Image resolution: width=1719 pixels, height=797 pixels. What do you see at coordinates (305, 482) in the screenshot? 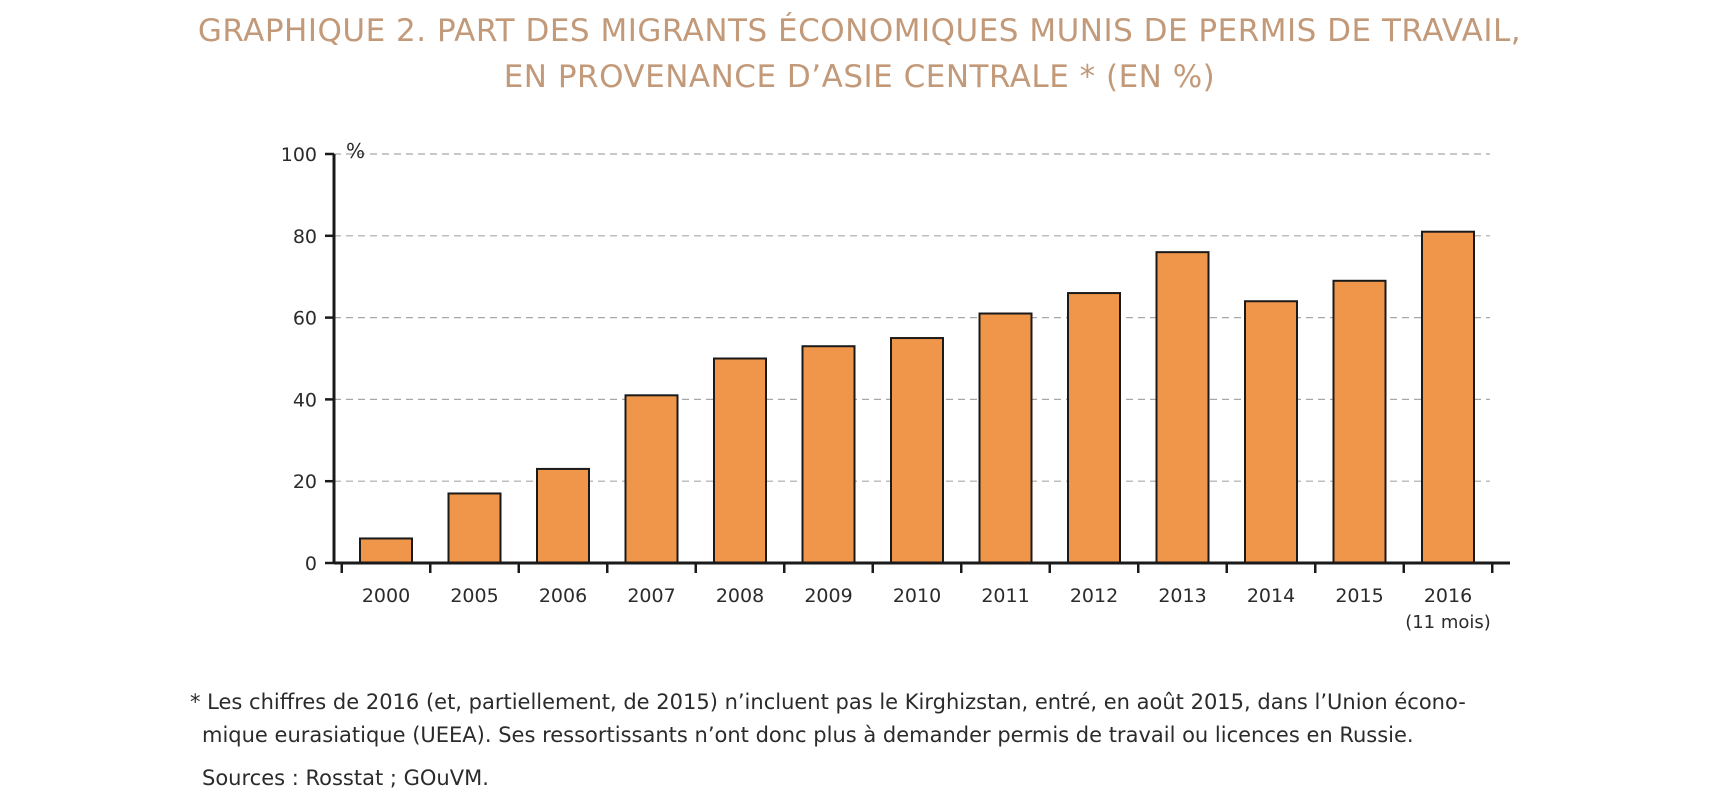
I see `y-tick-label: 20` at bounding box center [305, 482].